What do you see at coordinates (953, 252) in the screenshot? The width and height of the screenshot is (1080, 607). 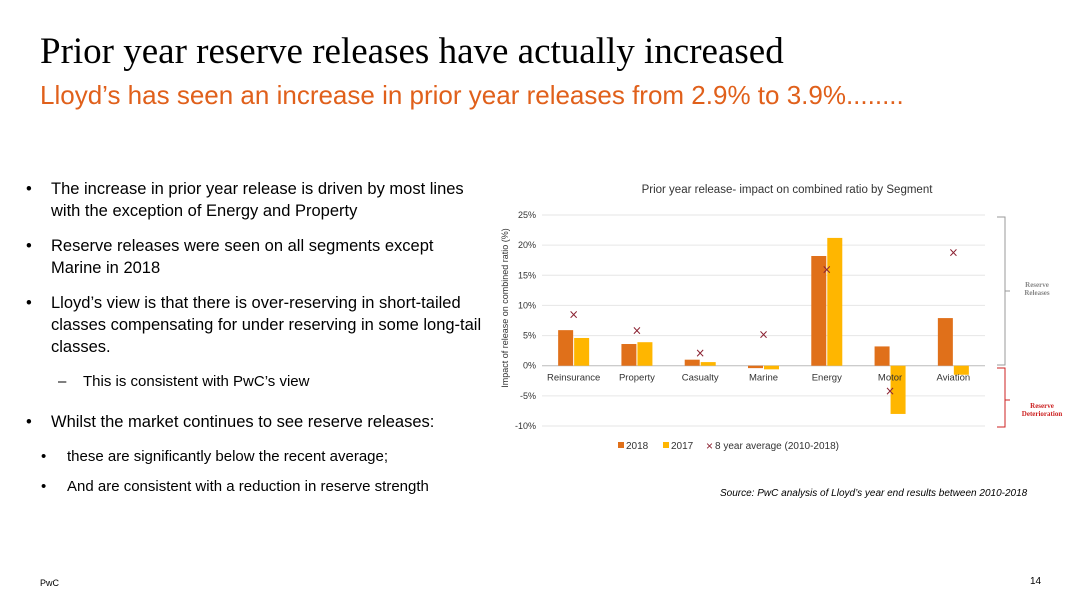 I see `average-marker-aviation: ×` at bounding box center [953, 252].